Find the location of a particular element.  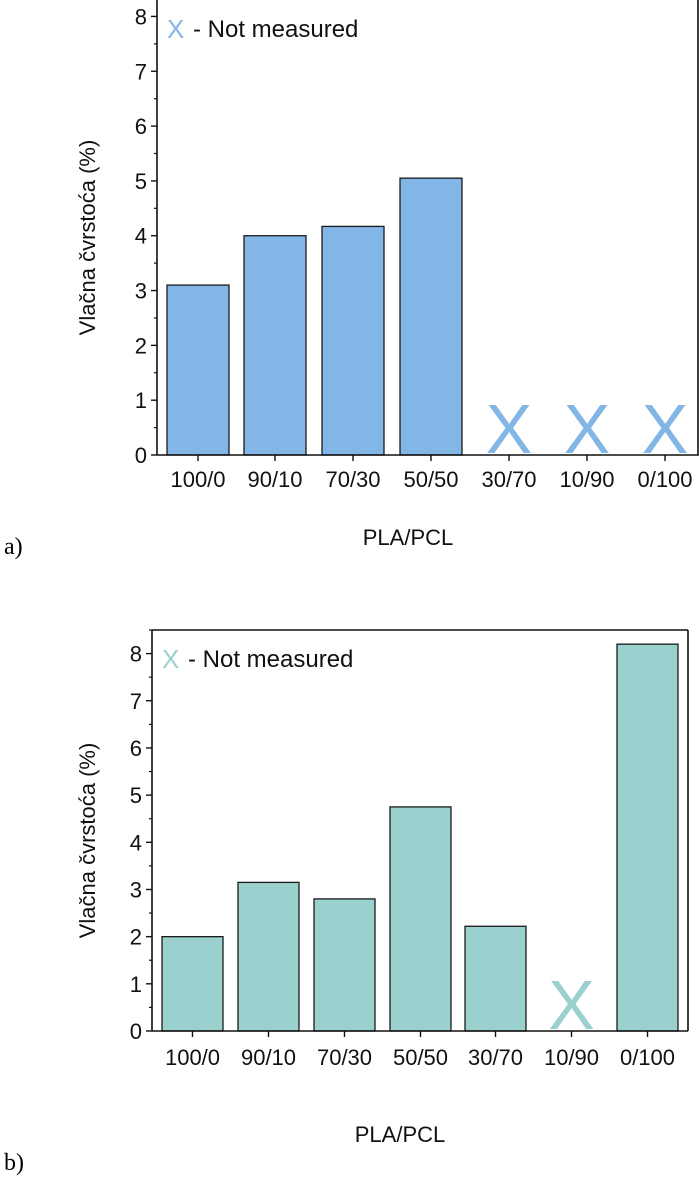

panel-label: b) is located at coordinates (14, 1163).